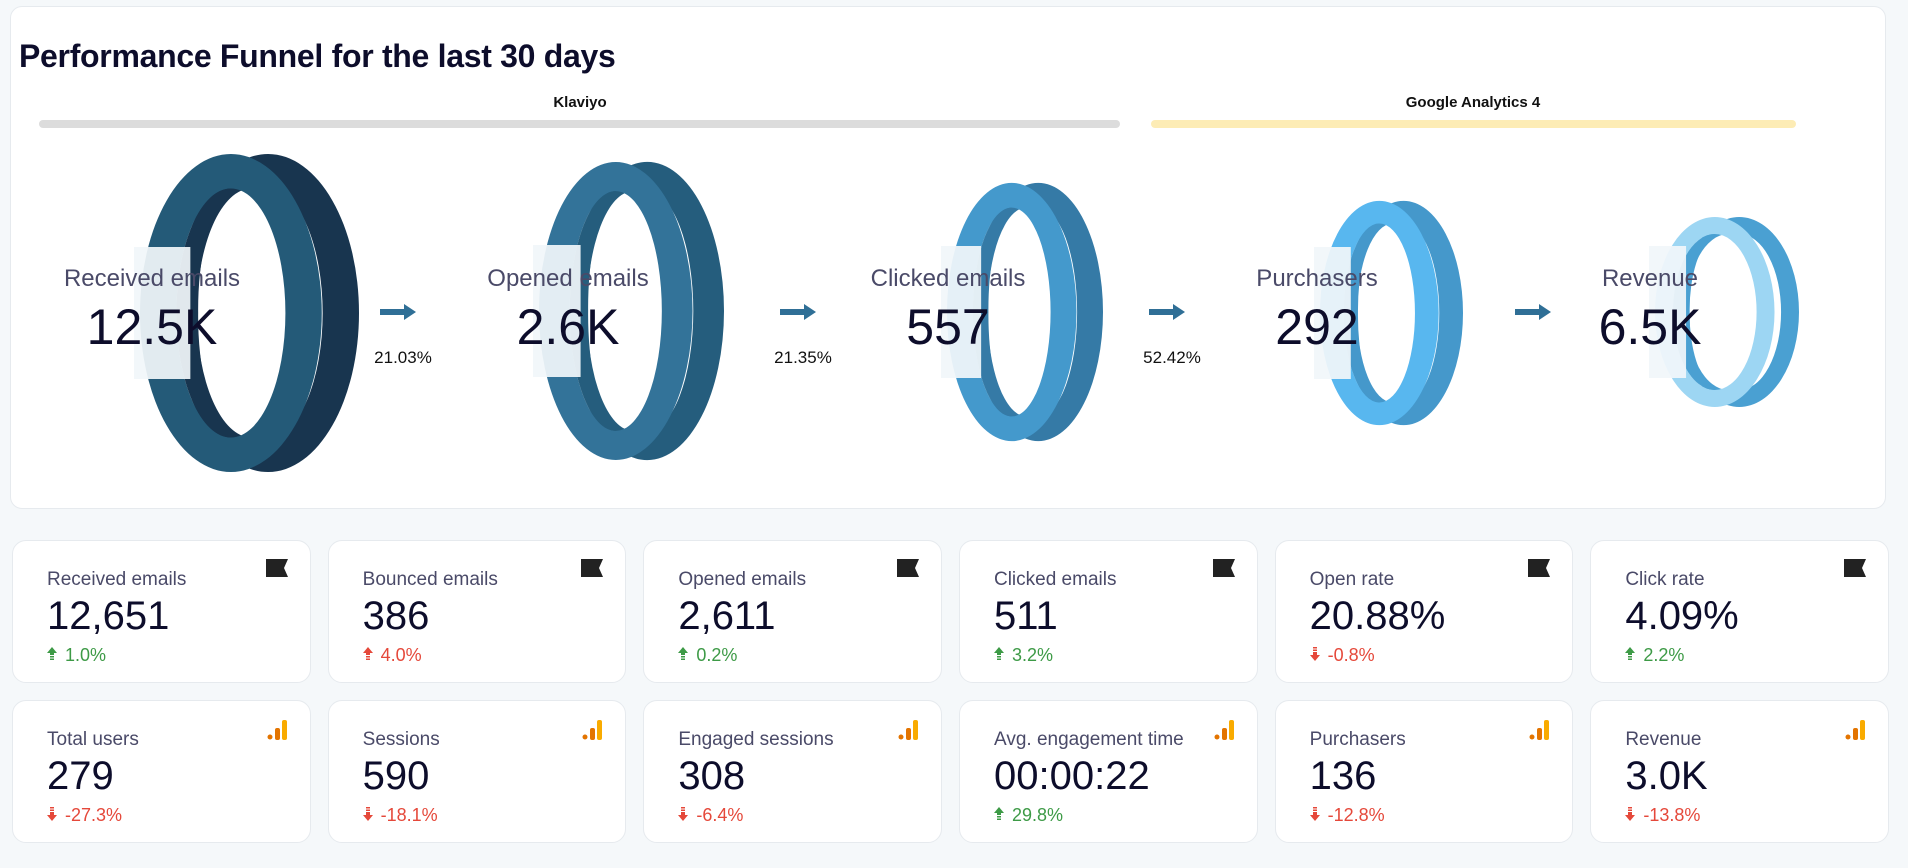 The height and width of the screenshot is (868, 1908). I want to click on funnel-stage-value: 12.5K, so click(152, 327).